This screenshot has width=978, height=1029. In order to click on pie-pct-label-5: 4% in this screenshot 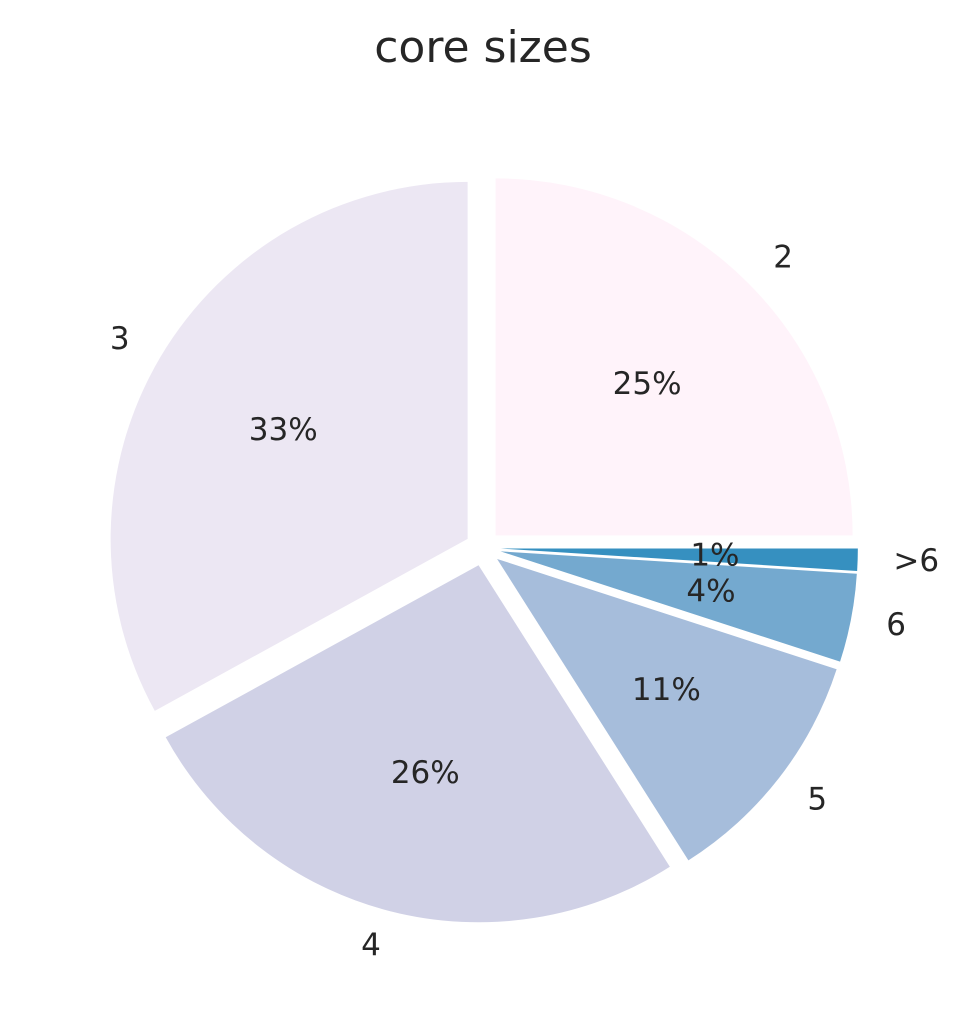, I will do `click(710, 591)`.